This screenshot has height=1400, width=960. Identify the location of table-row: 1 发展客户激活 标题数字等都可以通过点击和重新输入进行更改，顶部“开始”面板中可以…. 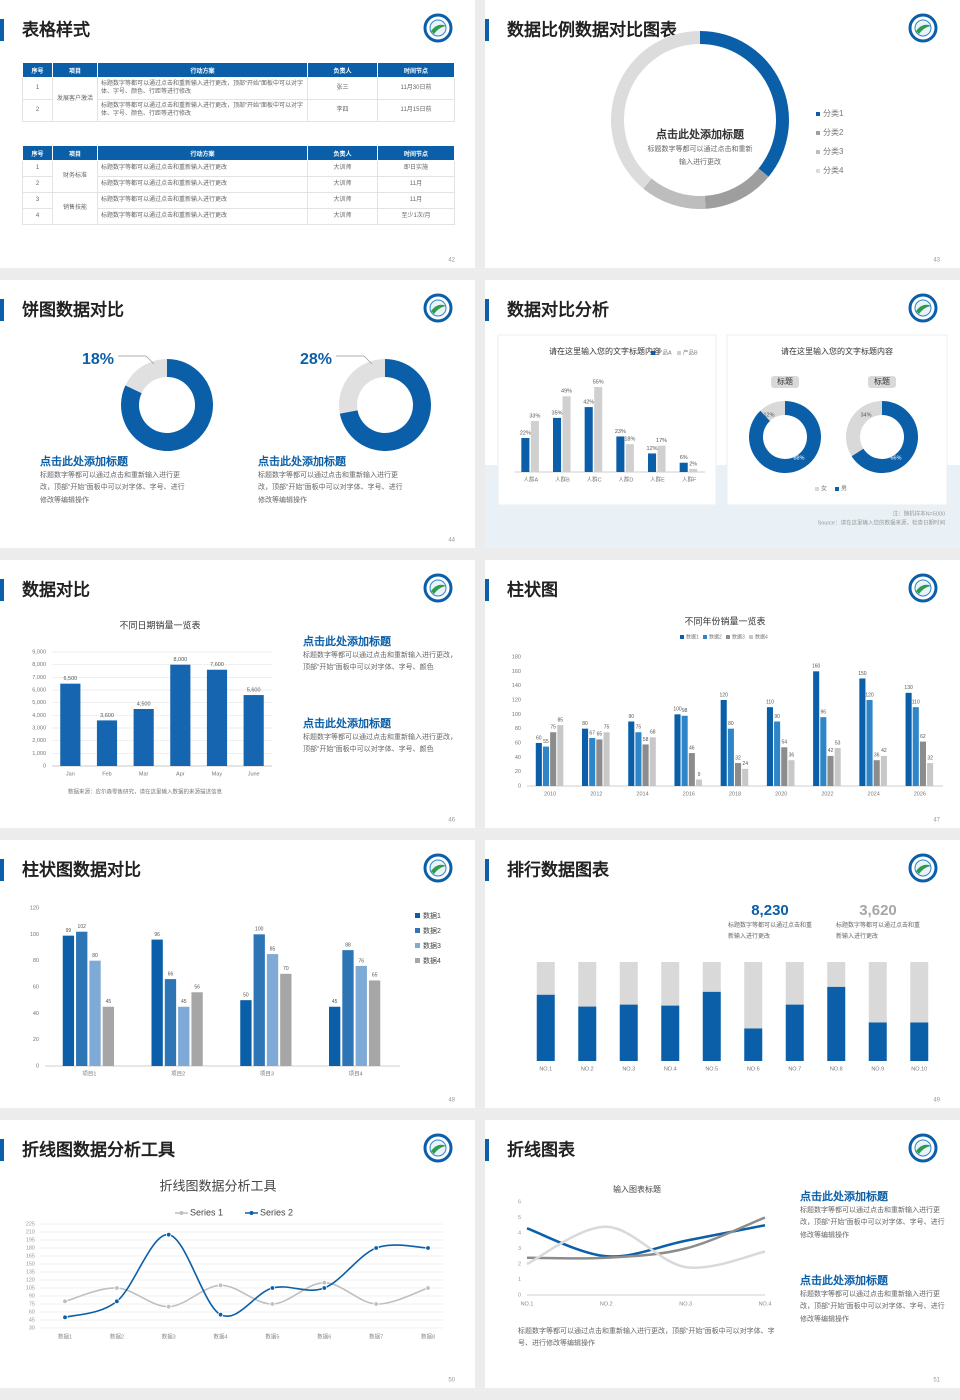
(238, 99).